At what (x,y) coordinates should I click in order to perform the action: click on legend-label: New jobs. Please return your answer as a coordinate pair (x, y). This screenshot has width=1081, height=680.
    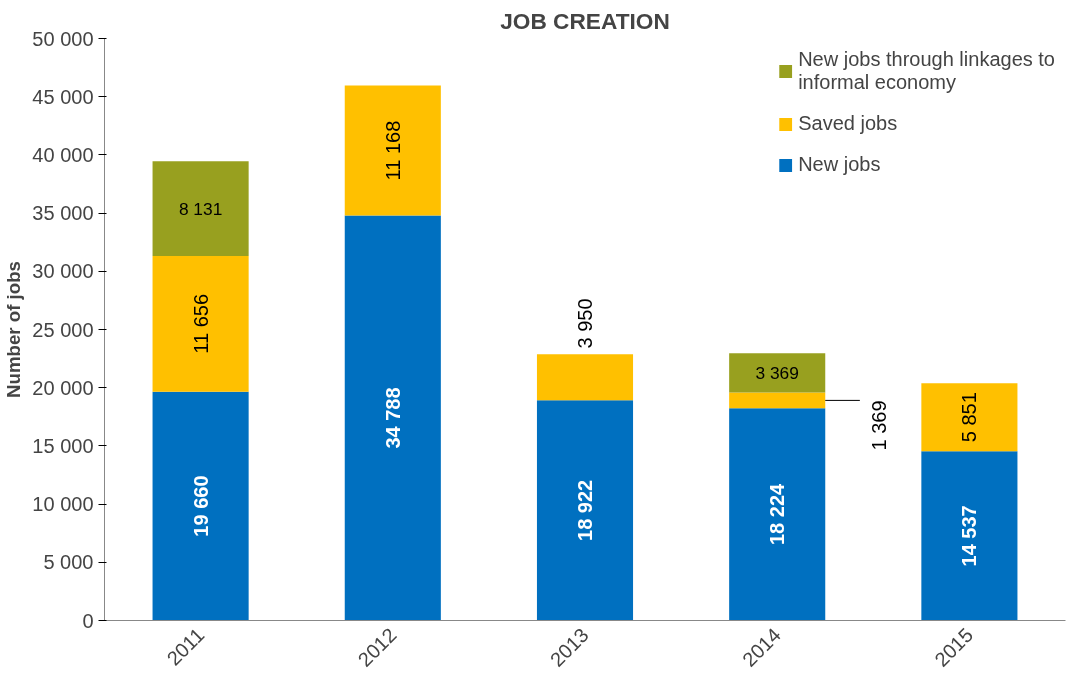
    Looking at the image, I should click on (839, 164).